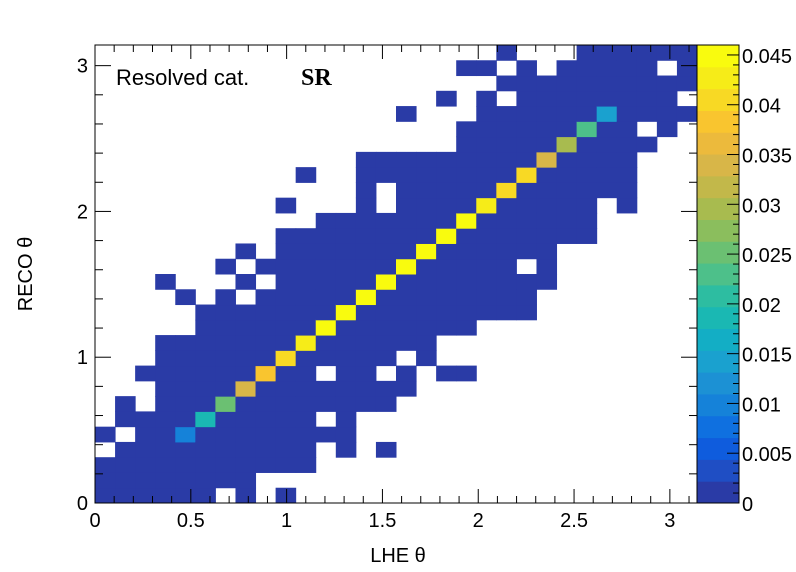 The image size is (796, 572). I want to click on annotation-category: Resolved cat., so click(182, 77).